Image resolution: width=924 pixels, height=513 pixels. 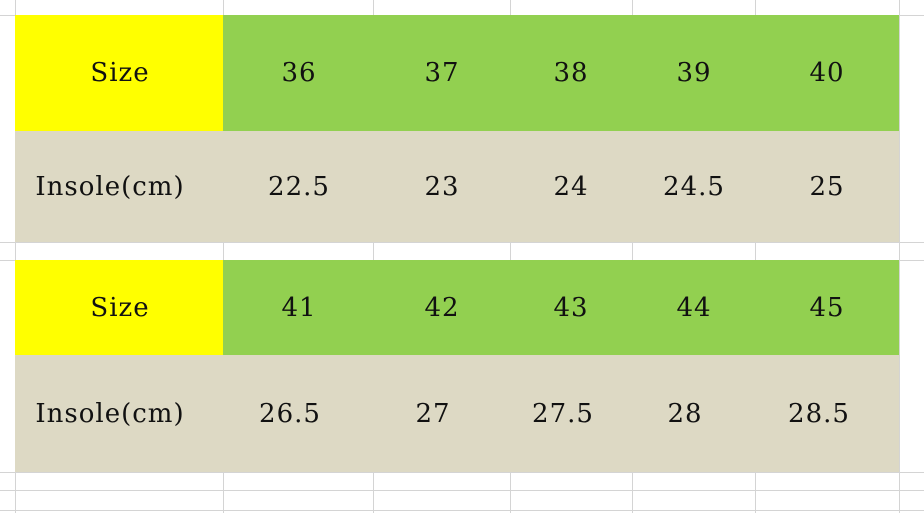 What do you see at coordinates (290, 413) in the screenshot?
I see `insole-value: 26.5` at bounding box center [290, 413].